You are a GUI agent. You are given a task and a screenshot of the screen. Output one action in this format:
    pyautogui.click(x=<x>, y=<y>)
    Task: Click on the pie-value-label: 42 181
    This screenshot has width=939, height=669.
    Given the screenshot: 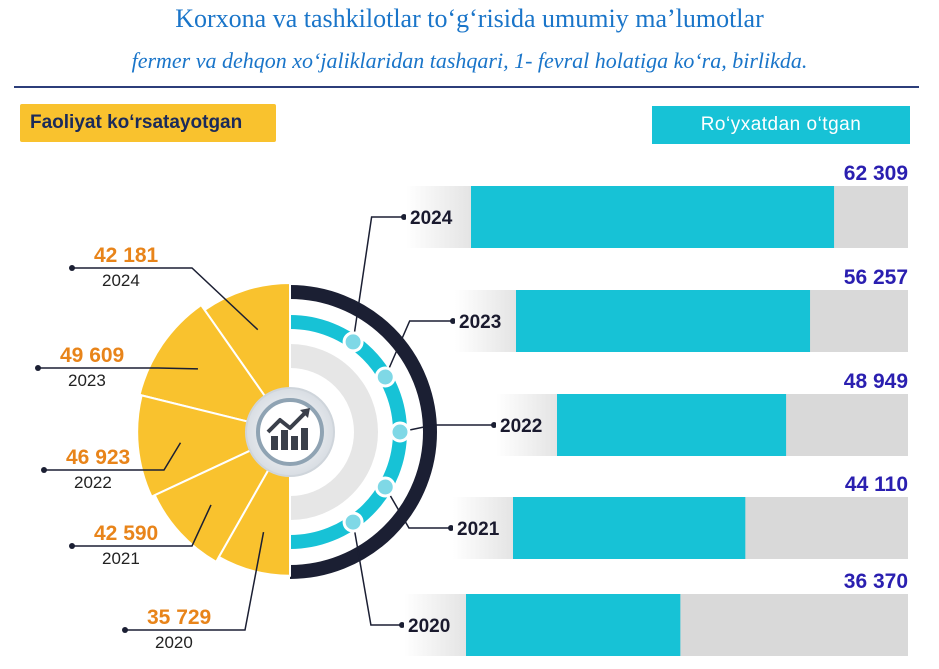 What is the action you would take?
    pyautogui.click(x=126, y=255)
    